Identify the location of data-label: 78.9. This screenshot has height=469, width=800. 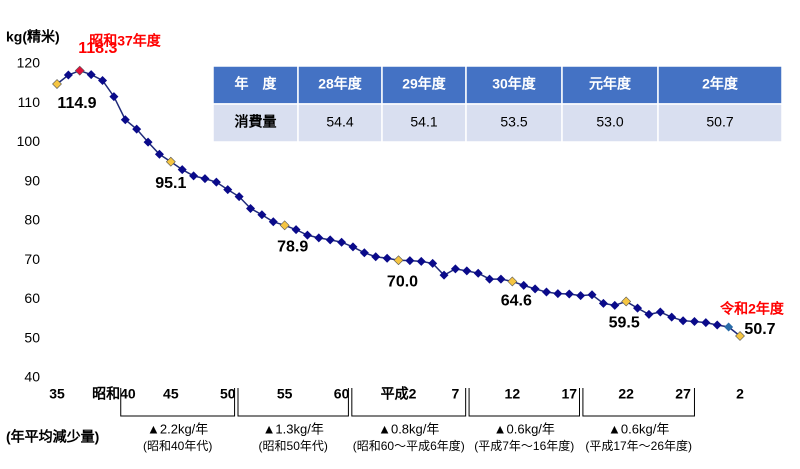
(292, 247).